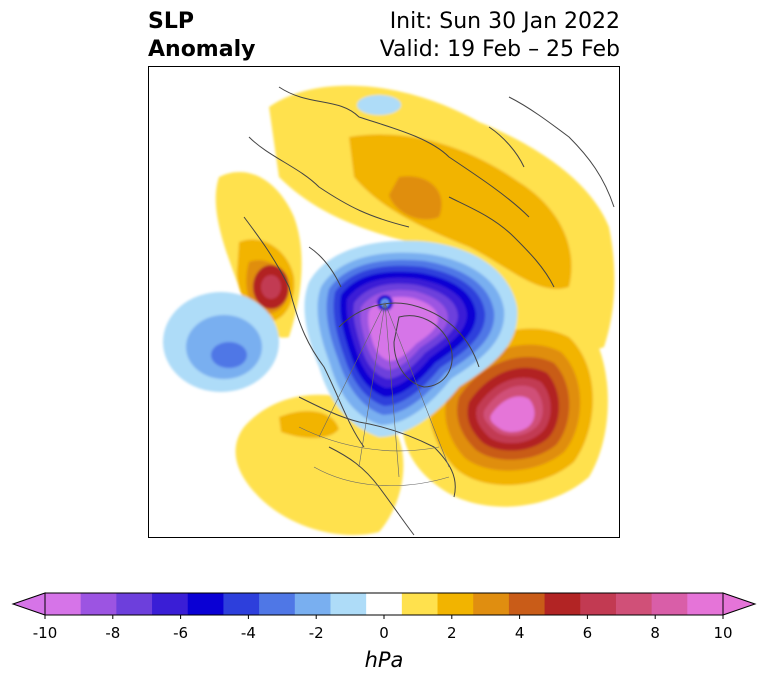 This screenshot has height=684, width=768. What do you see at coordinates (384, 633) in the screenshot?
I see `colorbar-tick-label: 0` at bounding box center [384, 633].